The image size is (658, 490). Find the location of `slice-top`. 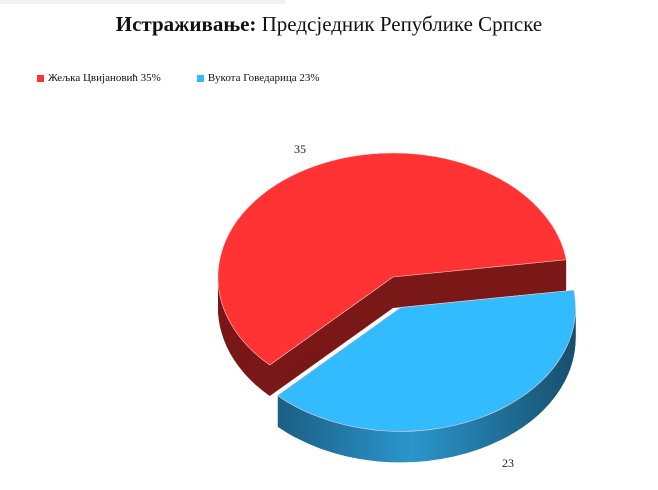

slice-top is located at coordinates (426, 360).